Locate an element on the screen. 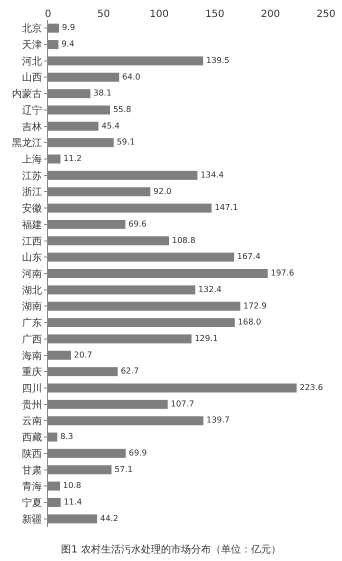 The height and width of the screenshot is (561, 342). y-tick-label: 青海 is located at coordinates (32, 486).